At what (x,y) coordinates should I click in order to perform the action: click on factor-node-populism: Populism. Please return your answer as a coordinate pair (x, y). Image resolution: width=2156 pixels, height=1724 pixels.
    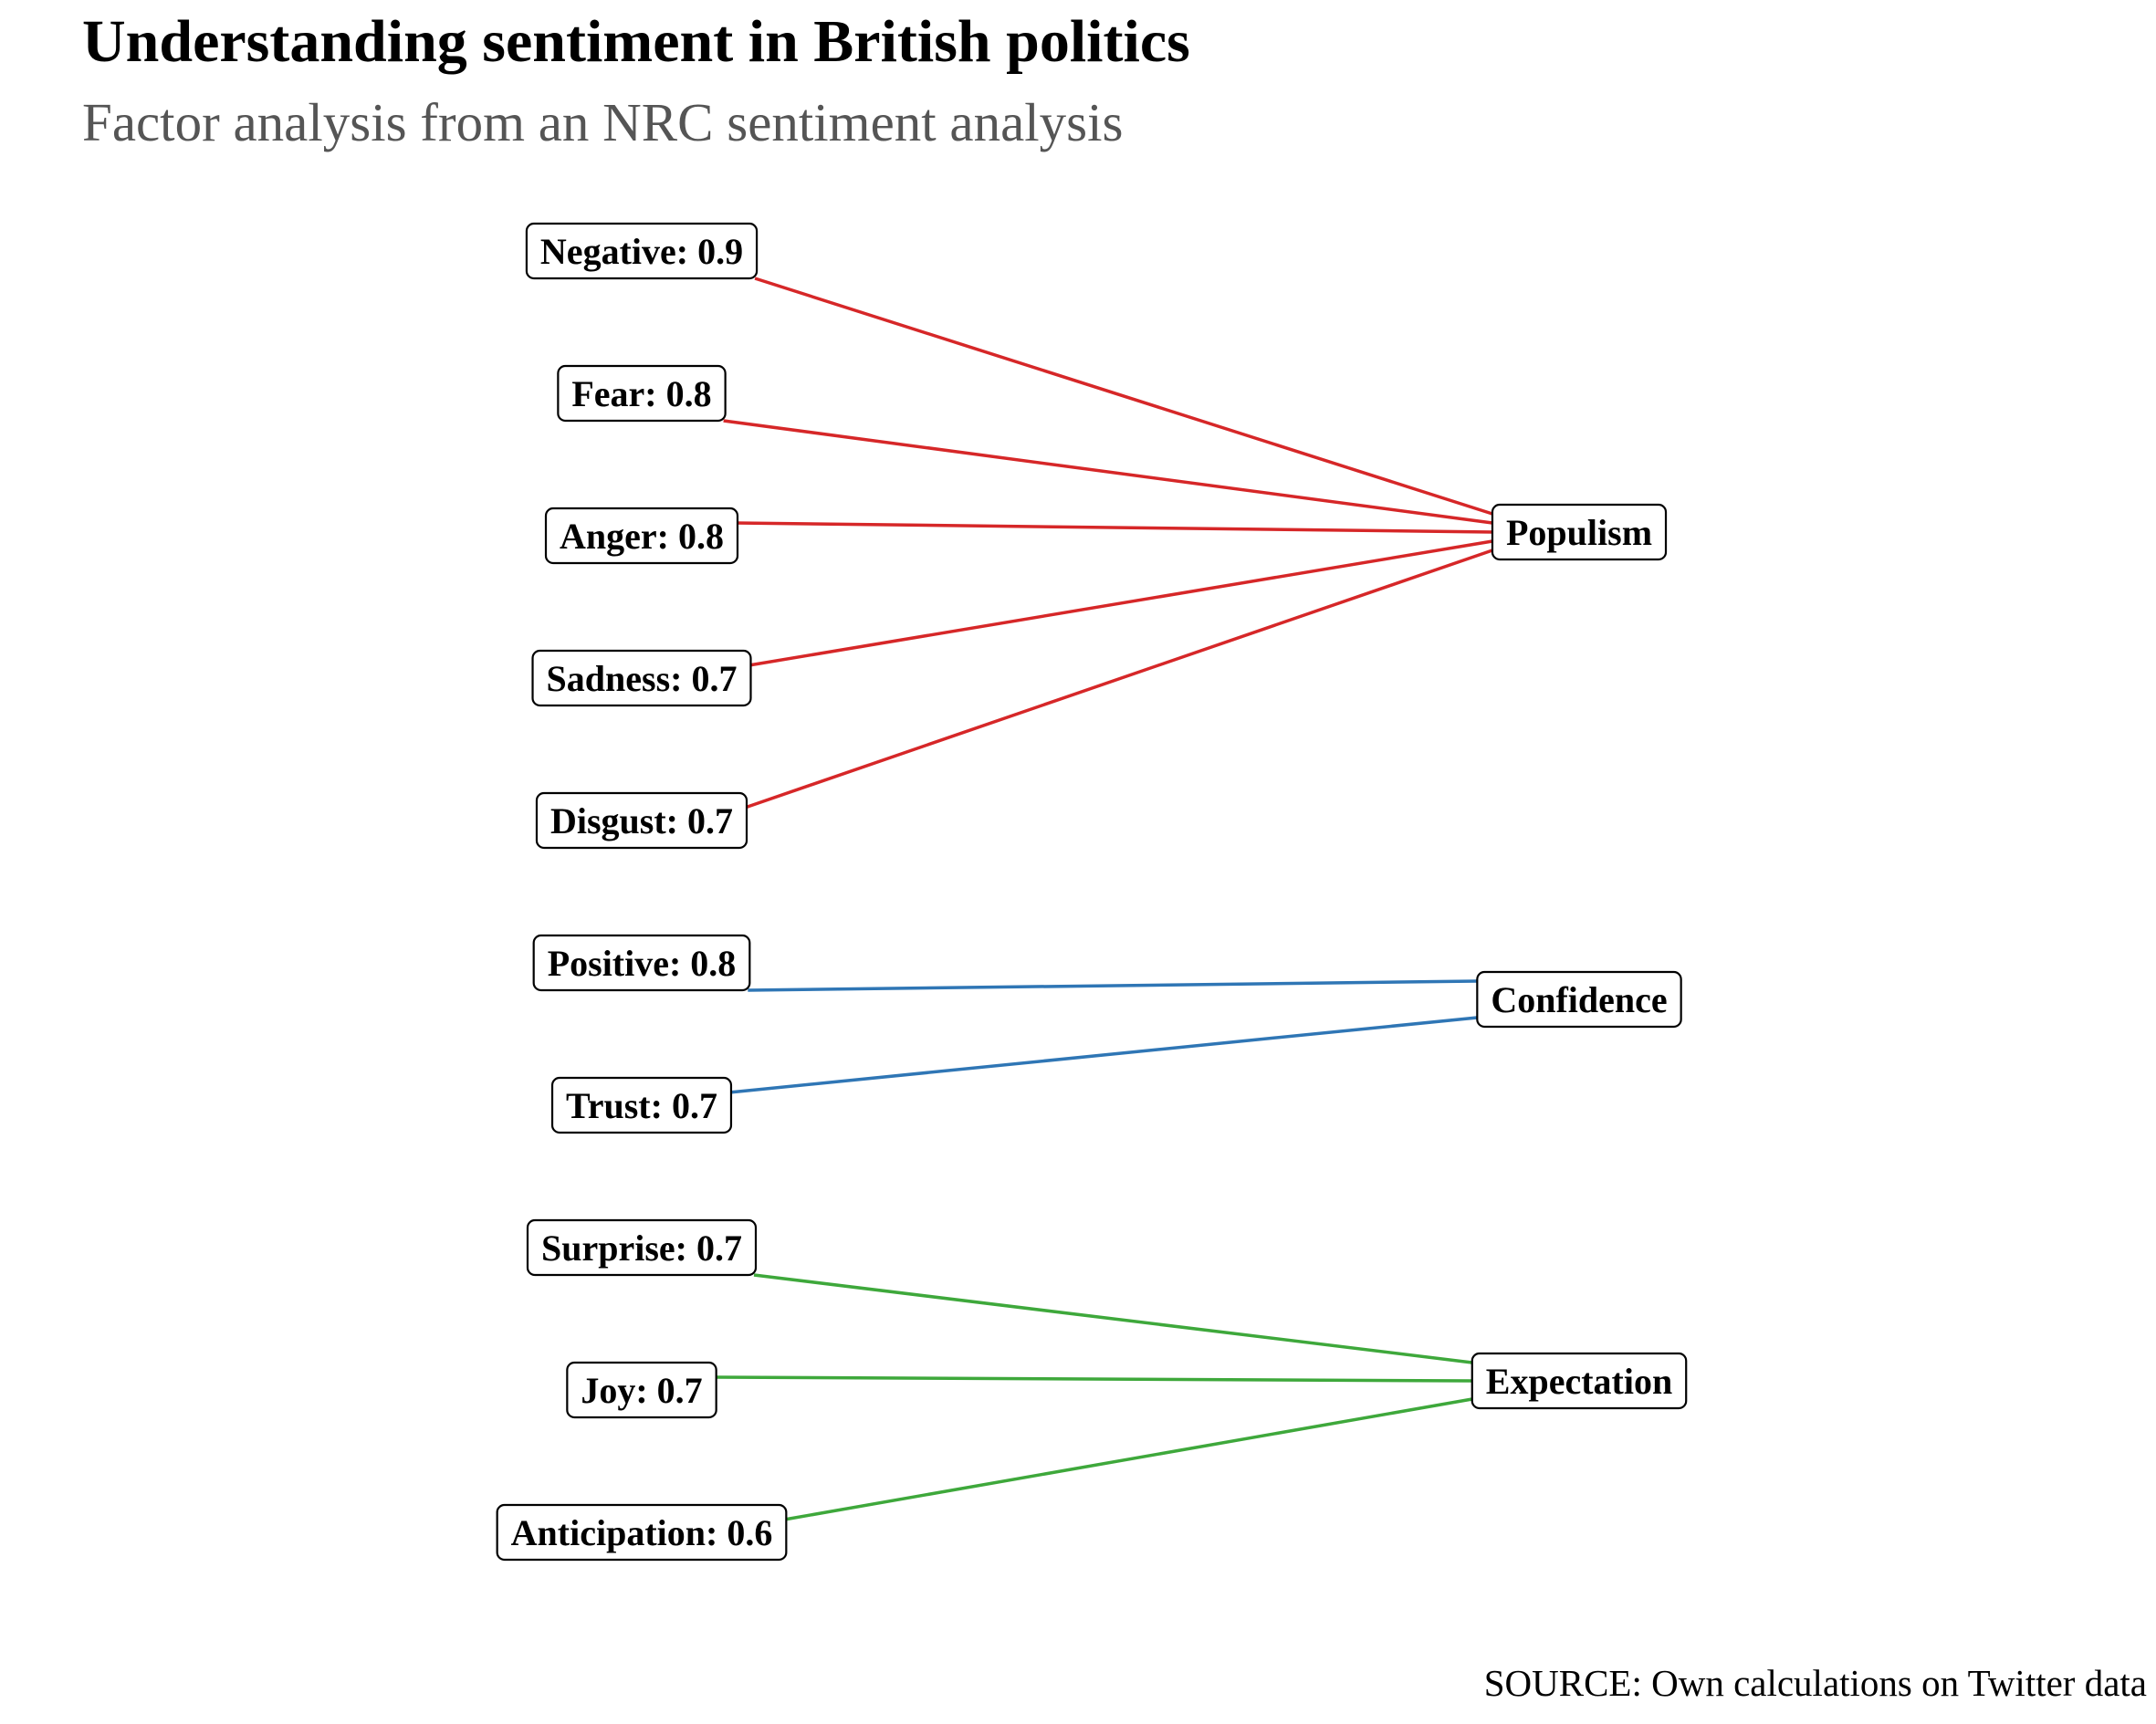
    Looking at the image, I should click on (1579, 532).